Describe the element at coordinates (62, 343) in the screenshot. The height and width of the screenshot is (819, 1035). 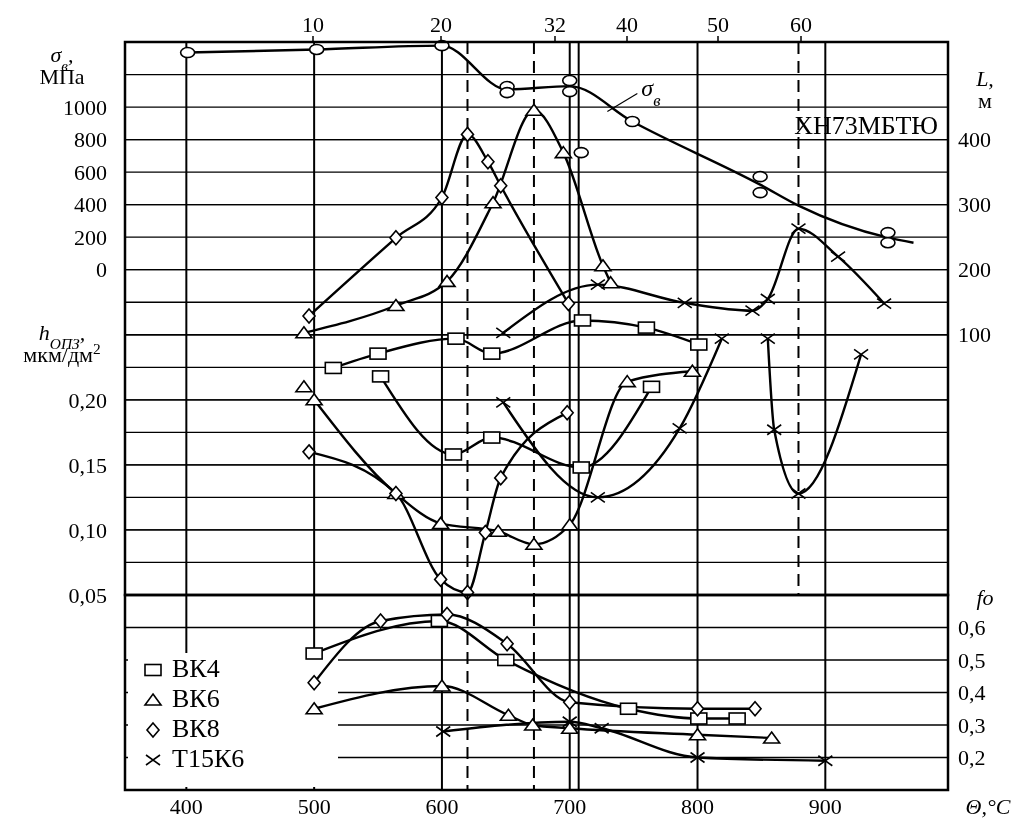
I see `y3-axis-title: h$_{ОПЗ}$, мкм/дм$^{2}$` at that location.